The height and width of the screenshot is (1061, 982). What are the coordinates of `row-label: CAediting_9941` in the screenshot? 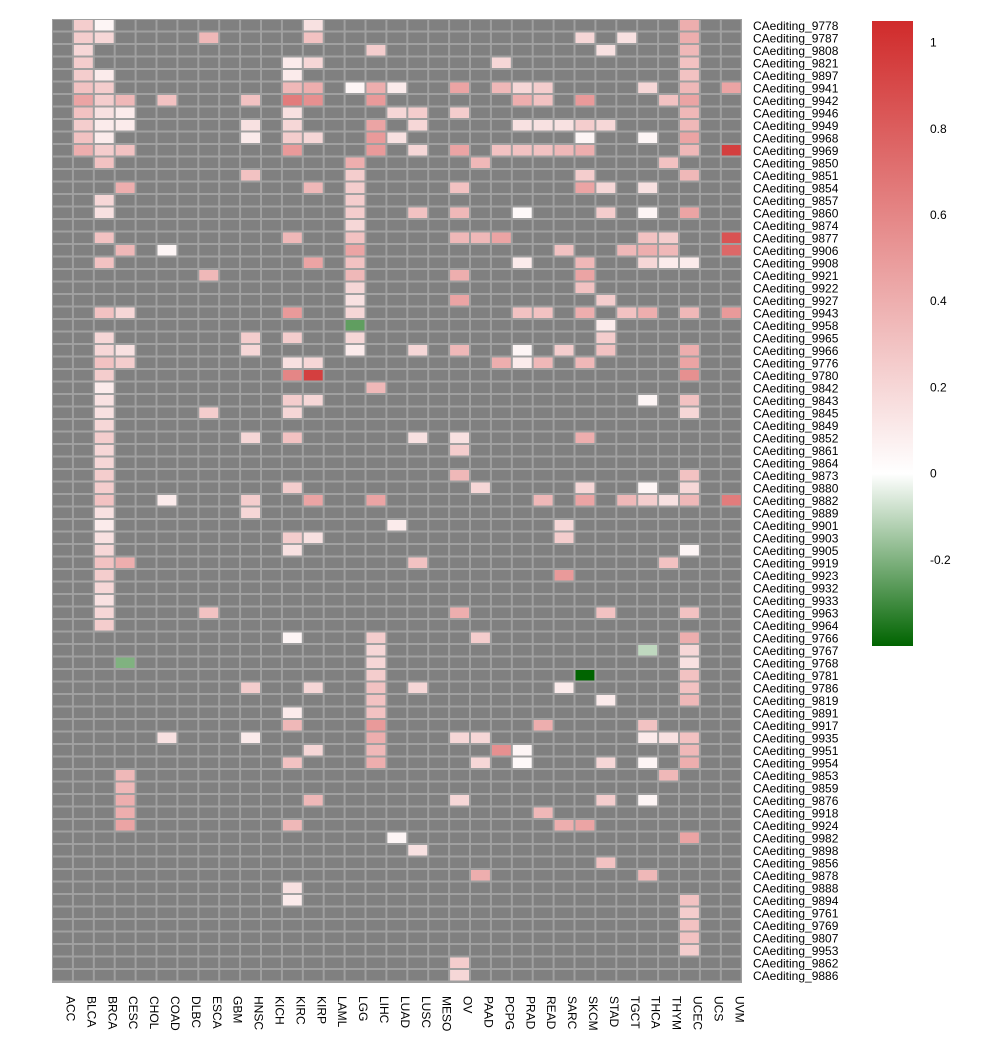 It's located at (796, 88).